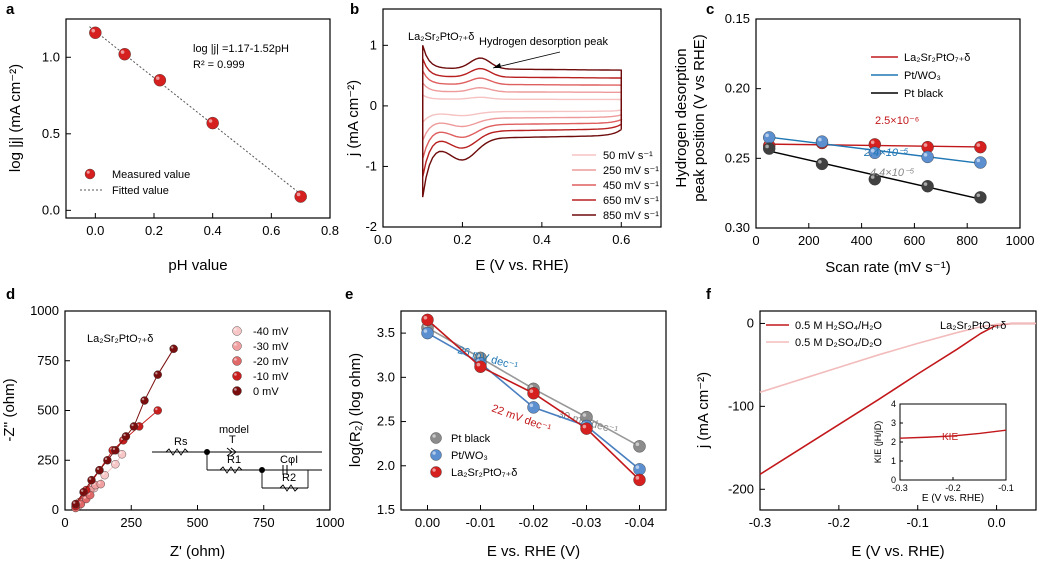 This screenshot has height=562, width=1040. I want to click on panel-c-ylabel-1: Hydrogen desorption, so click(681, 117).